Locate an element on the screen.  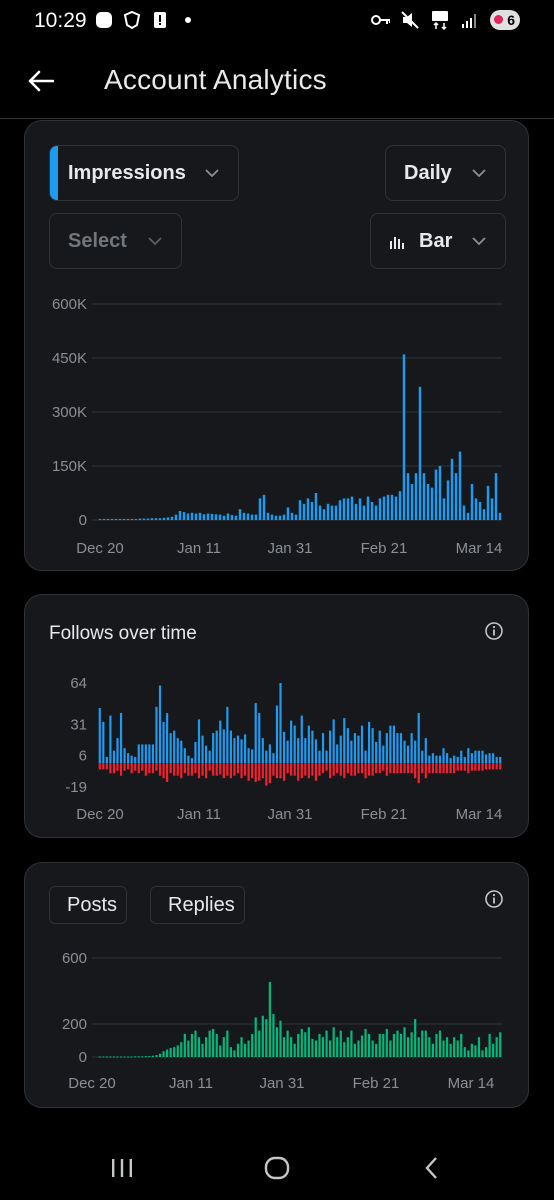
legend-replies-toggle: Replies is located at coordinates (197, 905).